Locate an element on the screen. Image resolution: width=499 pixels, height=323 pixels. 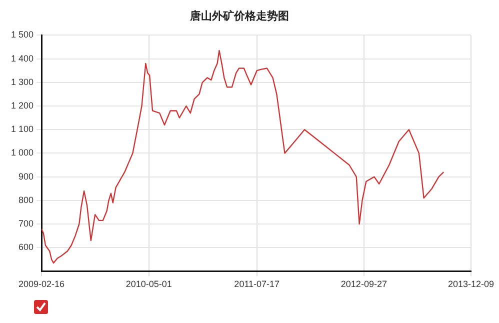
y-tick-label: 1 300 is located at coordinates (22, 81).